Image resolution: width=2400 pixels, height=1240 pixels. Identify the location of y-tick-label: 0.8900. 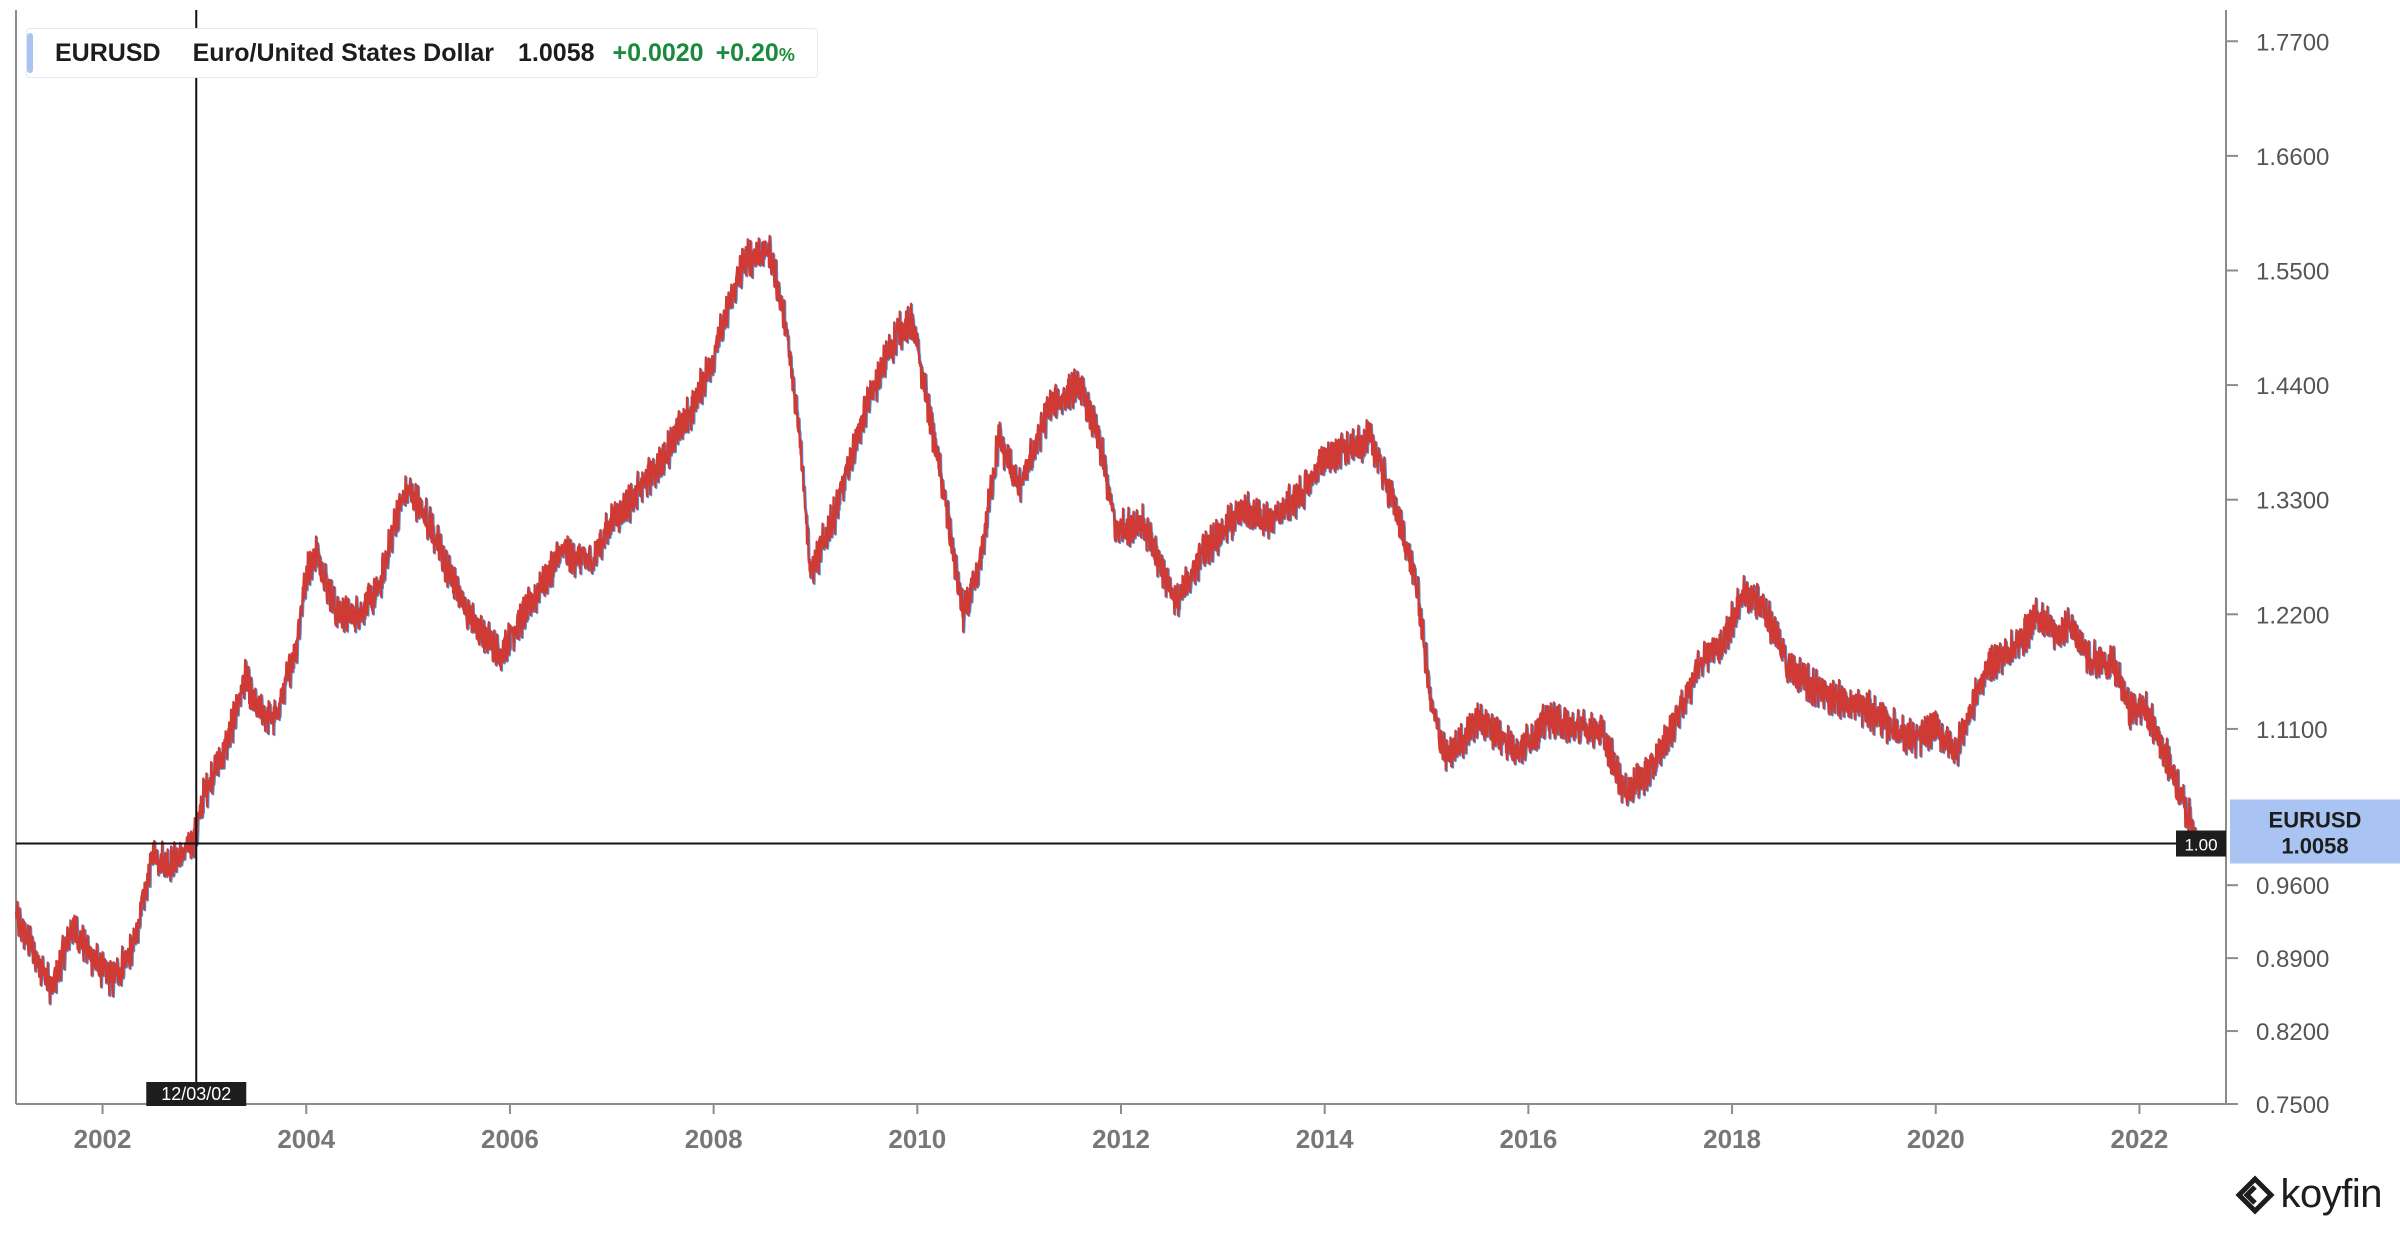
(2292, 959).